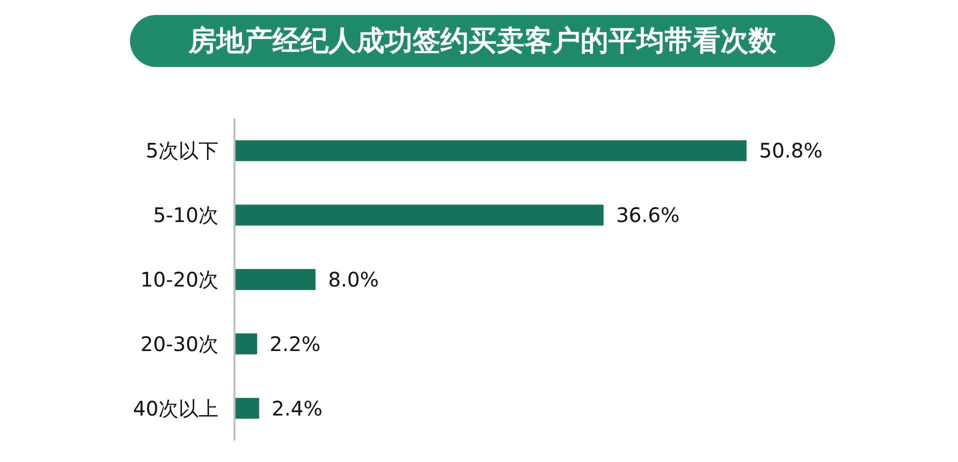  I want to click on data-label: 36.6%, so click(648, 215).